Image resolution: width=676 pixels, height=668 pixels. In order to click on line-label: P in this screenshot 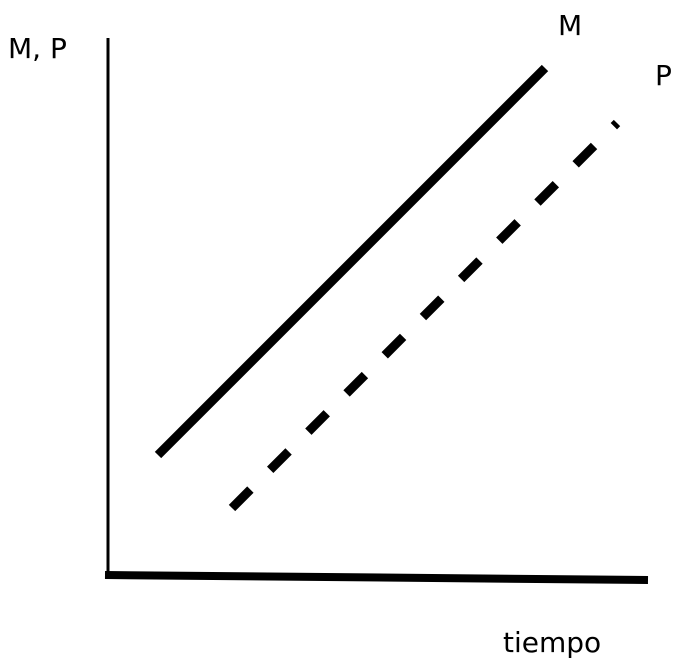, I will do `click(663, 75)`.